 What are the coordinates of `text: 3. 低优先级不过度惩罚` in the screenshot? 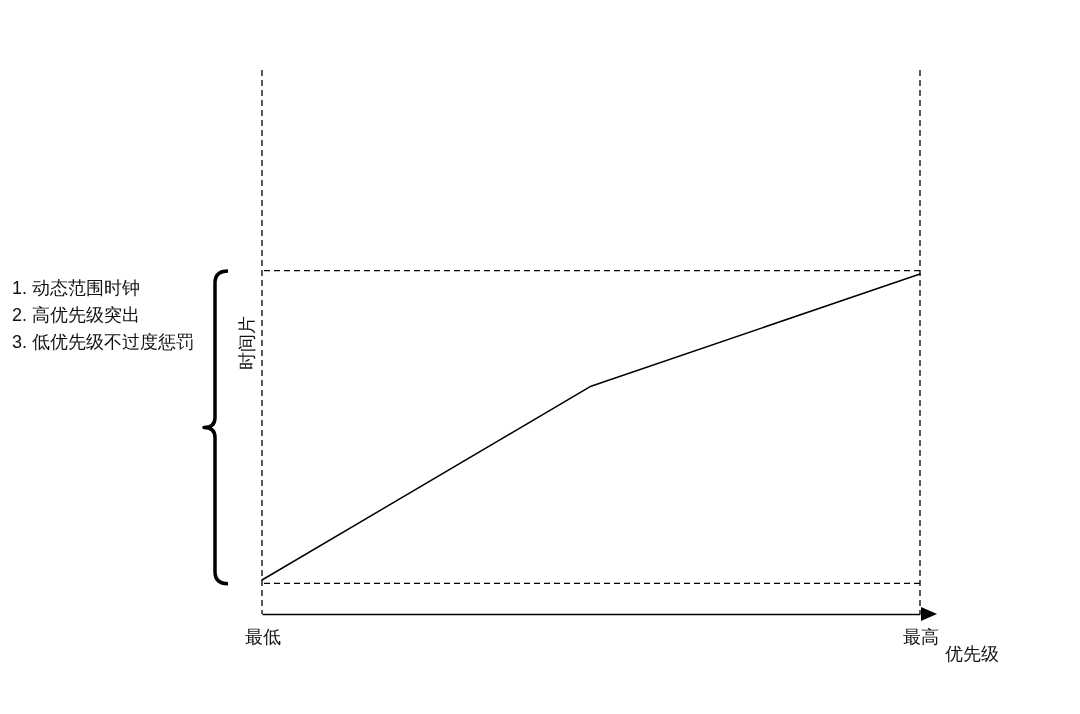 It's located at (103, 341).